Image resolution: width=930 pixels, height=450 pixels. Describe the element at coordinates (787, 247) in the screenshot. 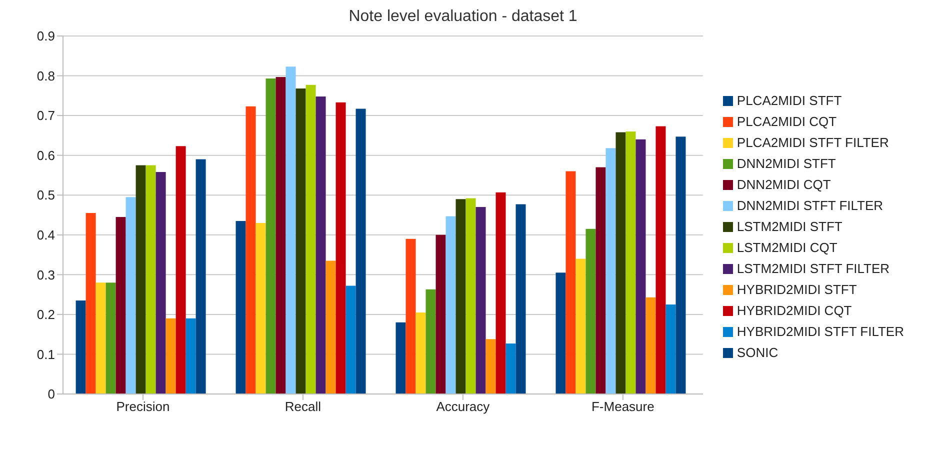

I see `legend-label: LSTM2MIDI CQT` at that location.